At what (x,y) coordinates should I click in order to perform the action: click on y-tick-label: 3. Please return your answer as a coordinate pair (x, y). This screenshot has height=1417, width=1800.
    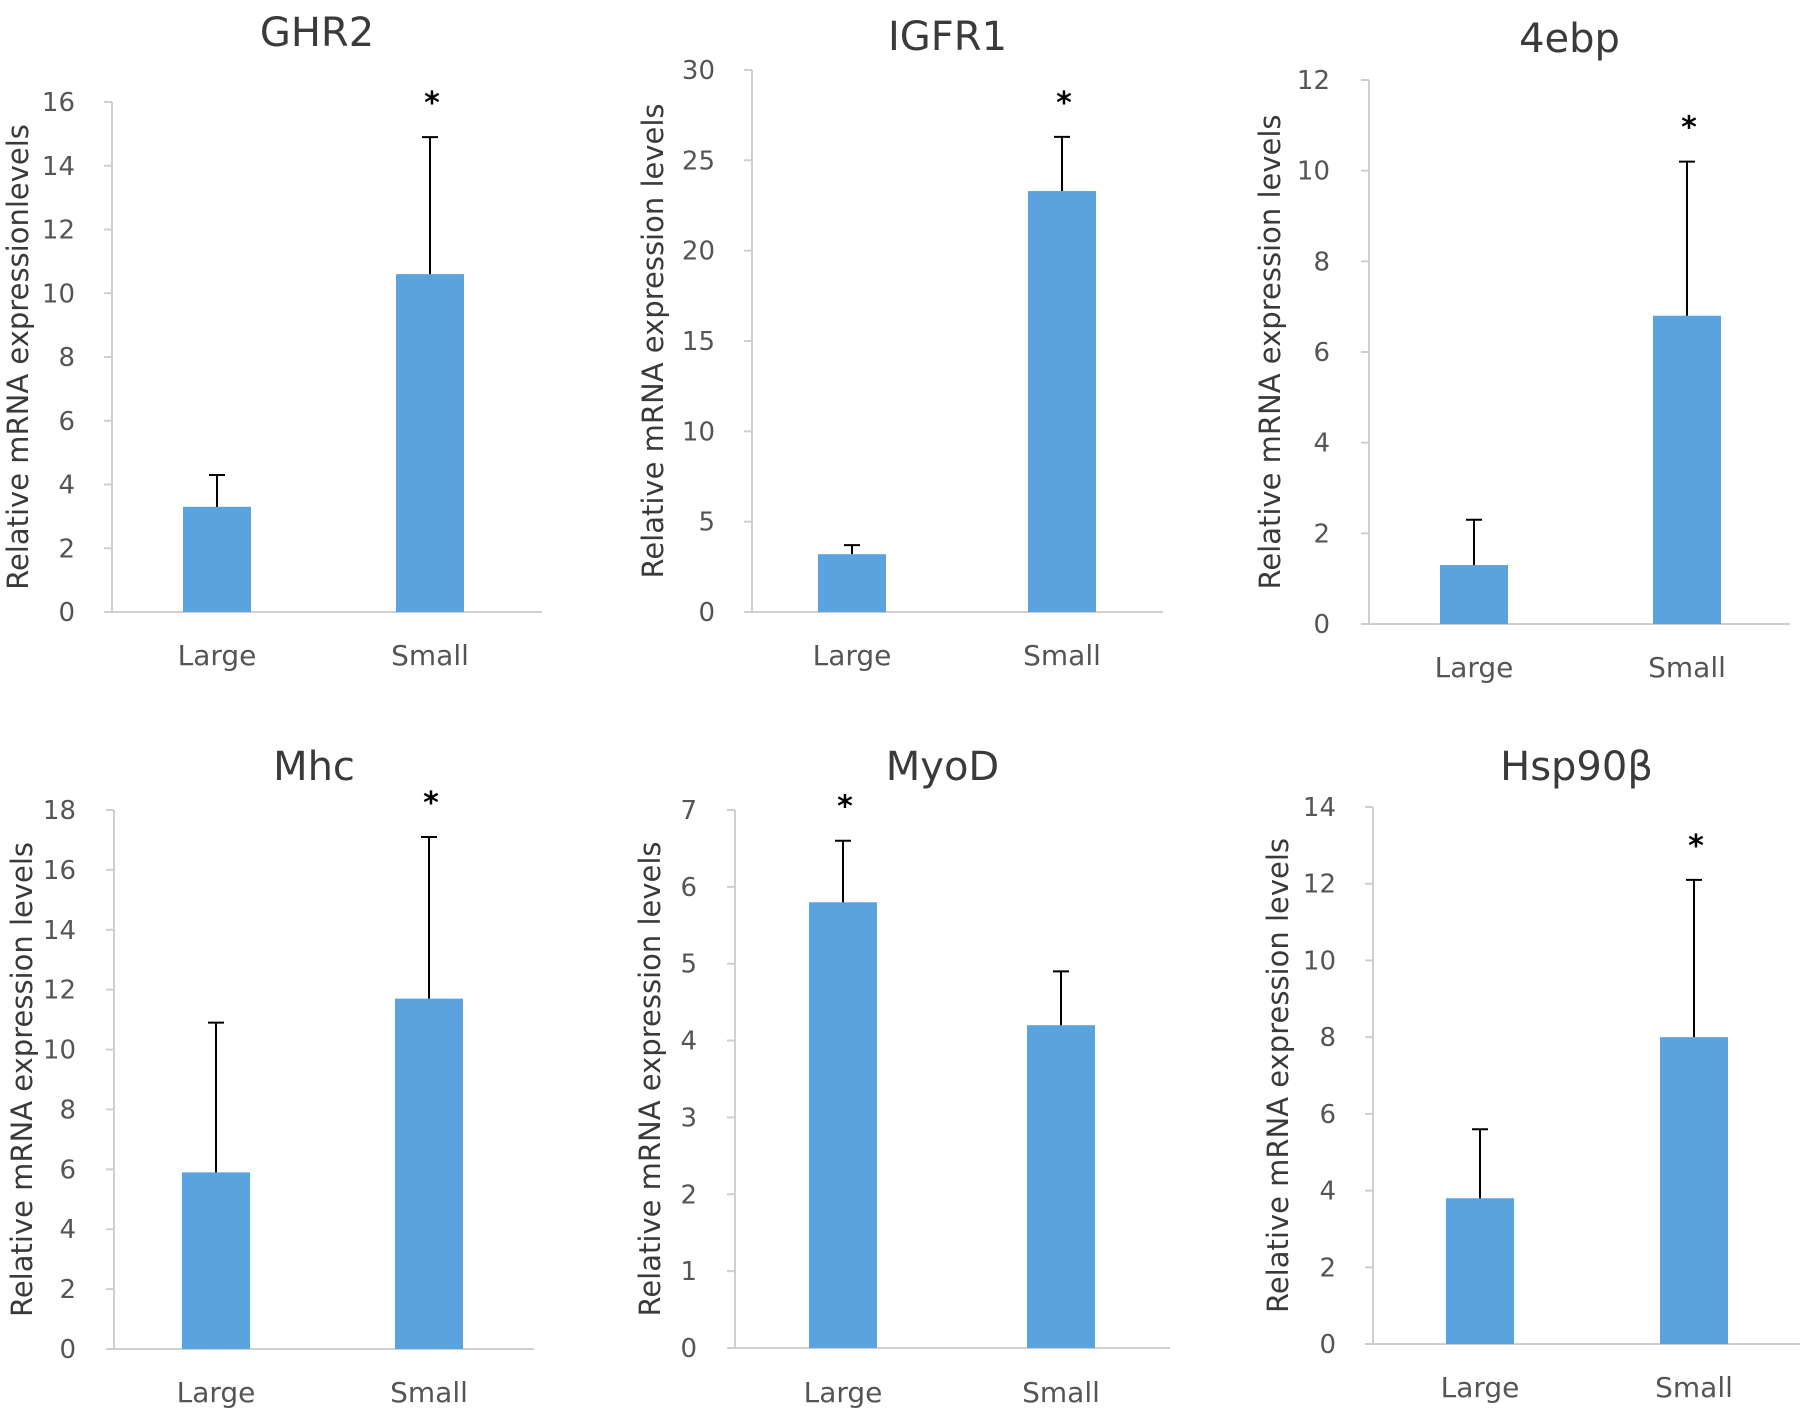
    Looking at the image, I should click on (688, 1118).